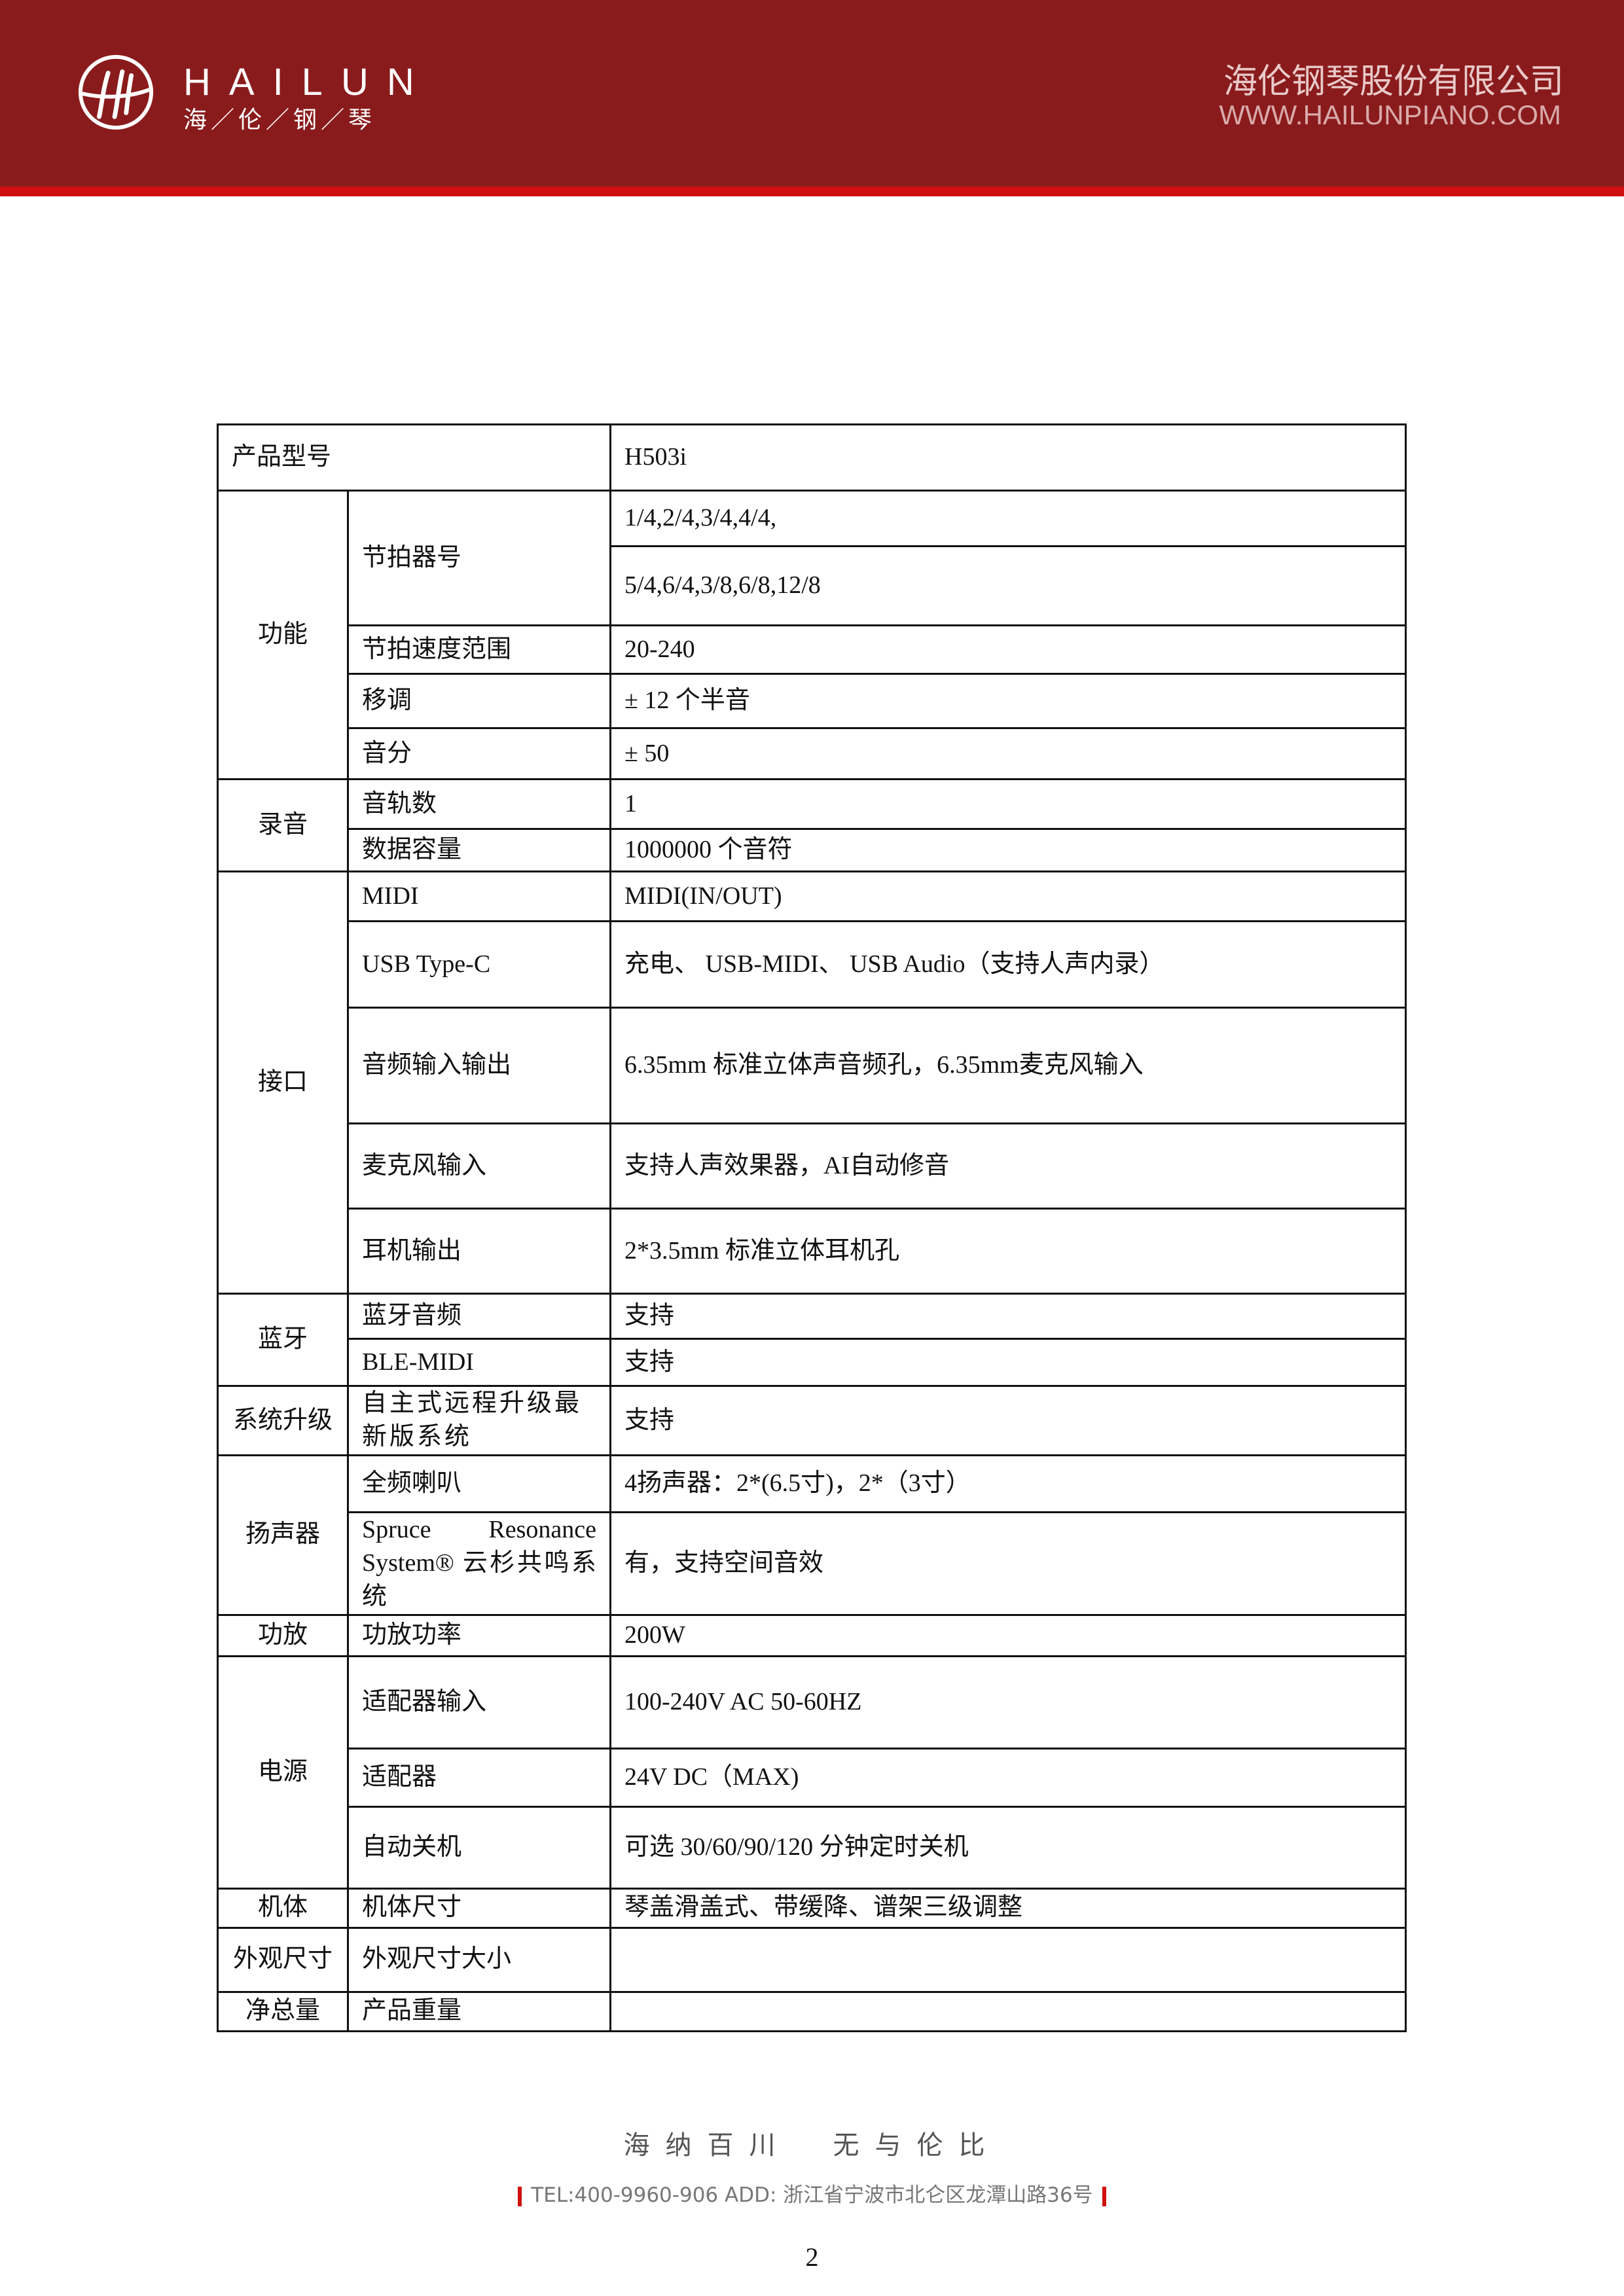 The width and height of the screenshot is (1624, 2296). What do you see at coordinates (283, 1959) in the screenshot?
I see `group-label: 外观尺寸` at bounding box center [283, 1959].